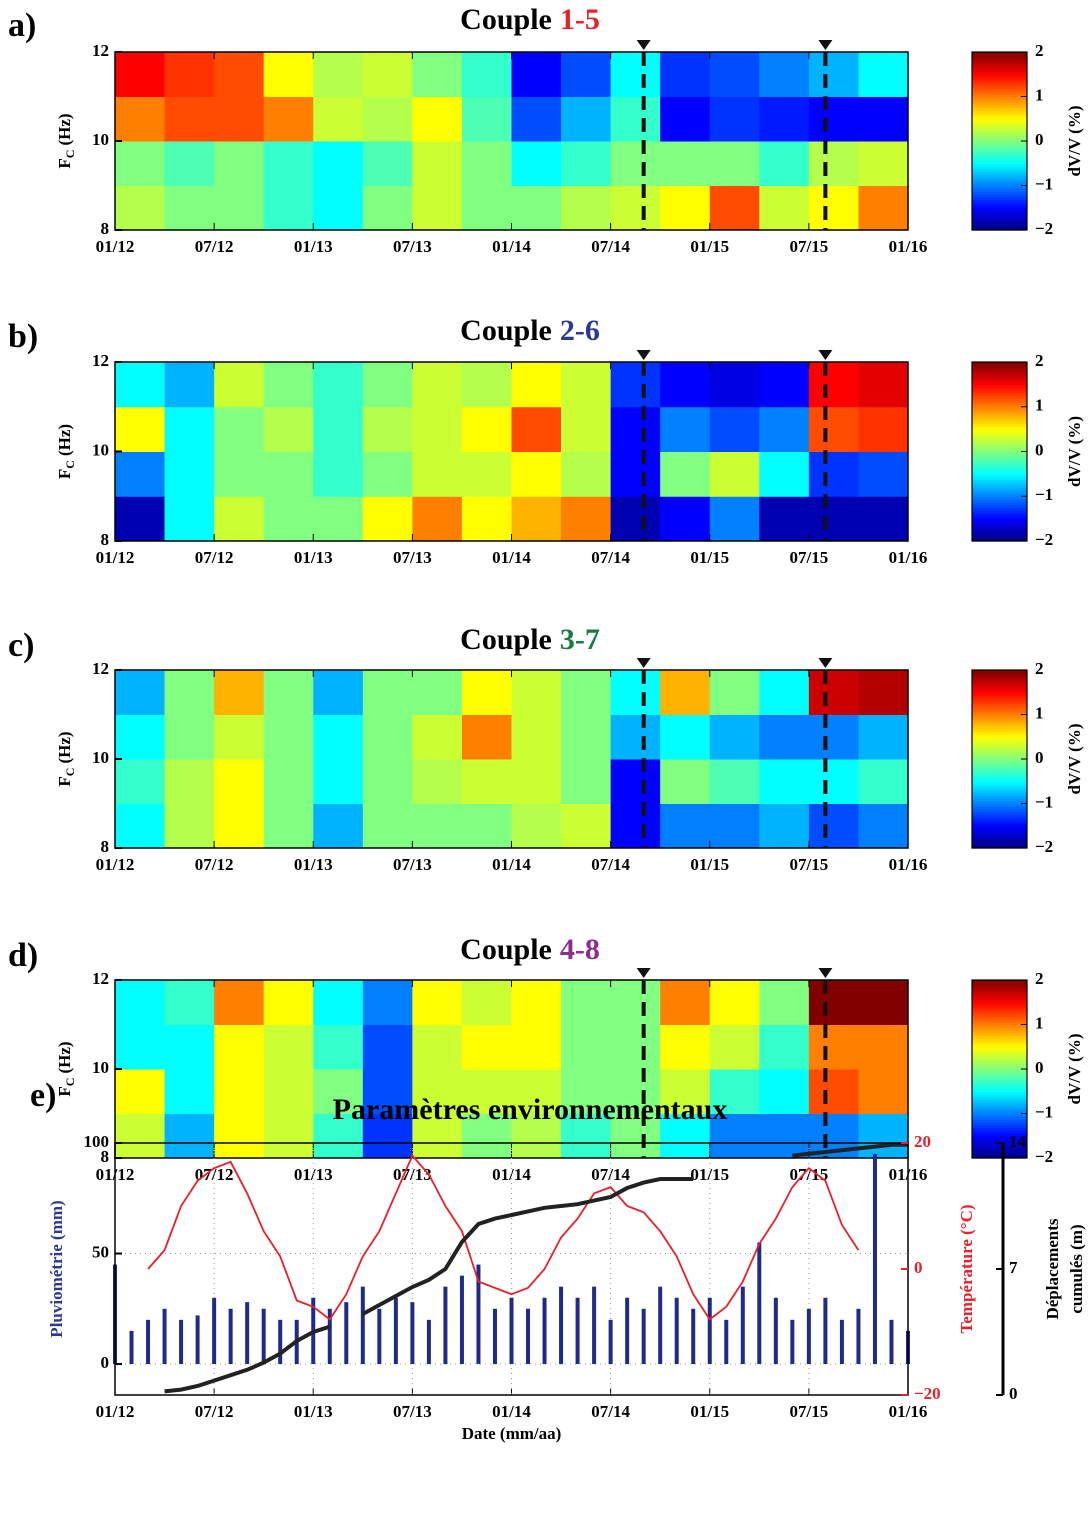 This screenshot has height=1522, width=1091. Describe the element at coordinates (43, 1095) in the screenshot. I see `panel-letter: e)` at that location.